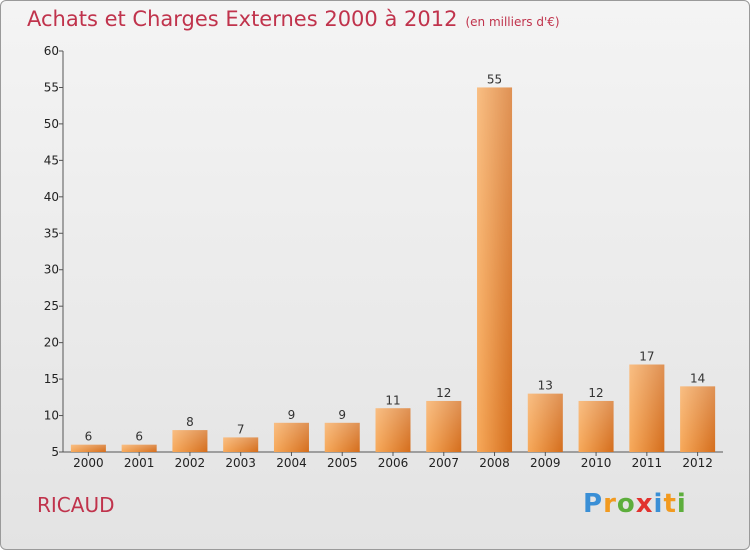  I want to click on y-tick-label: 10, so click(51, 416).